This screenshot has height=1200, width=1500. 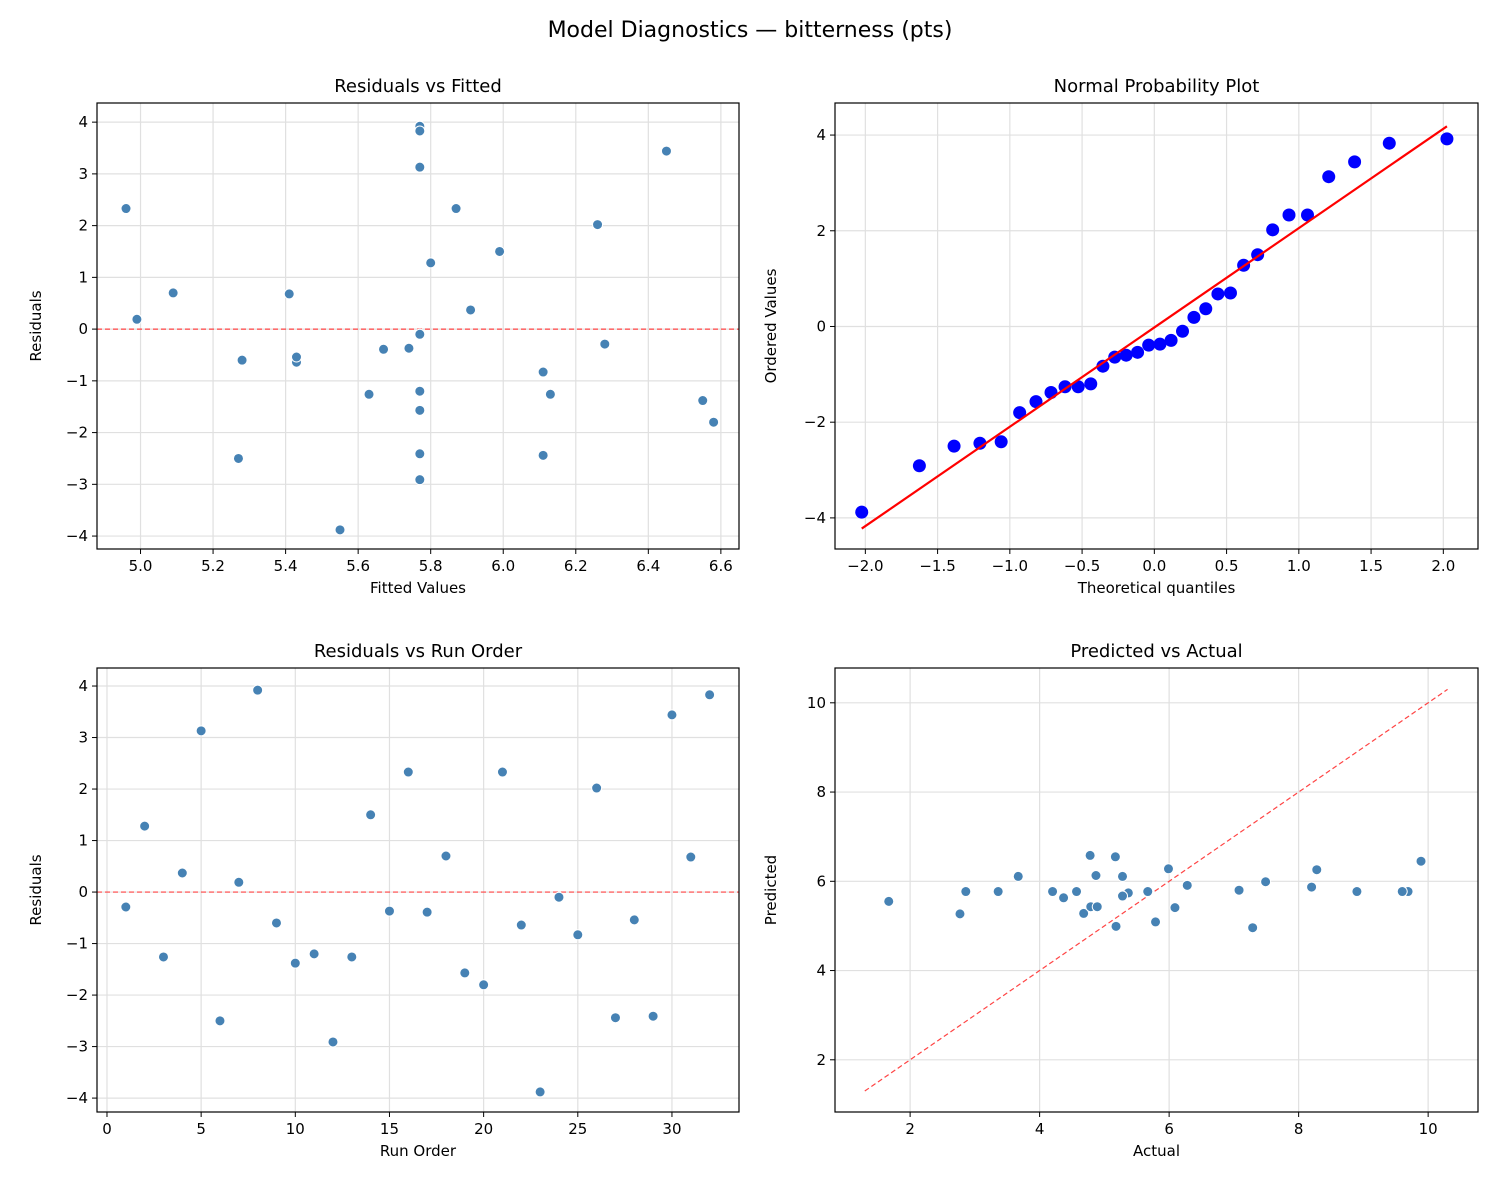 What do you see at coordinates (107, 1129) in the screenshot?
I see `x-tick-label: 0` at bounding box center [107, 1129].